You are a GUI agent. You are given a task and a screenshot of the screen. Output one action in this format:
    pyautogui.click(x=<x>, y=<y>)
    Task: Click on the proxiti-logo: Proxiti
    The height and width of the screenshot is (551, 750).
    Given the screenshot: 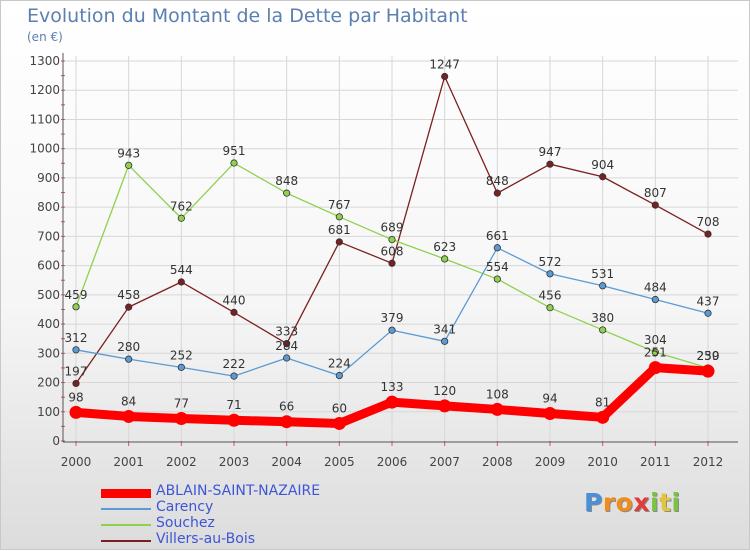 What is the action you would take?
    pyautogui.click(x=632, y=502)
    